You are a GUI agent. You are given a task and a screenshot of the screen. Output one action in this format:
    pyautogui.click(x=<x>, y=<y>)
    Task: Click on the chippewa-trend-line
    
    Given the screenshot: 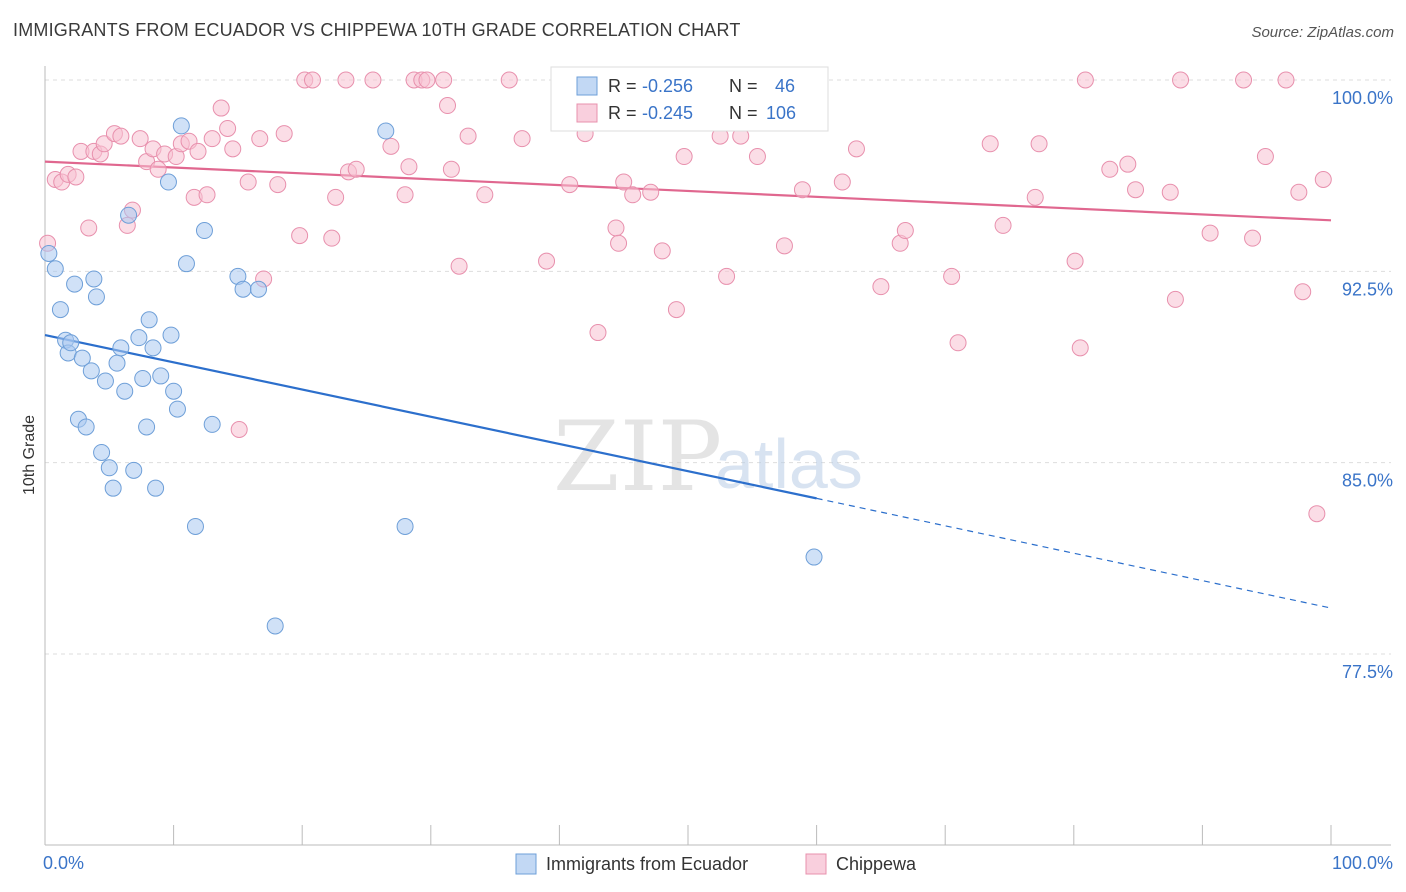 What is the action you would take?
    pyautogui.click(x=688, y=191)
    